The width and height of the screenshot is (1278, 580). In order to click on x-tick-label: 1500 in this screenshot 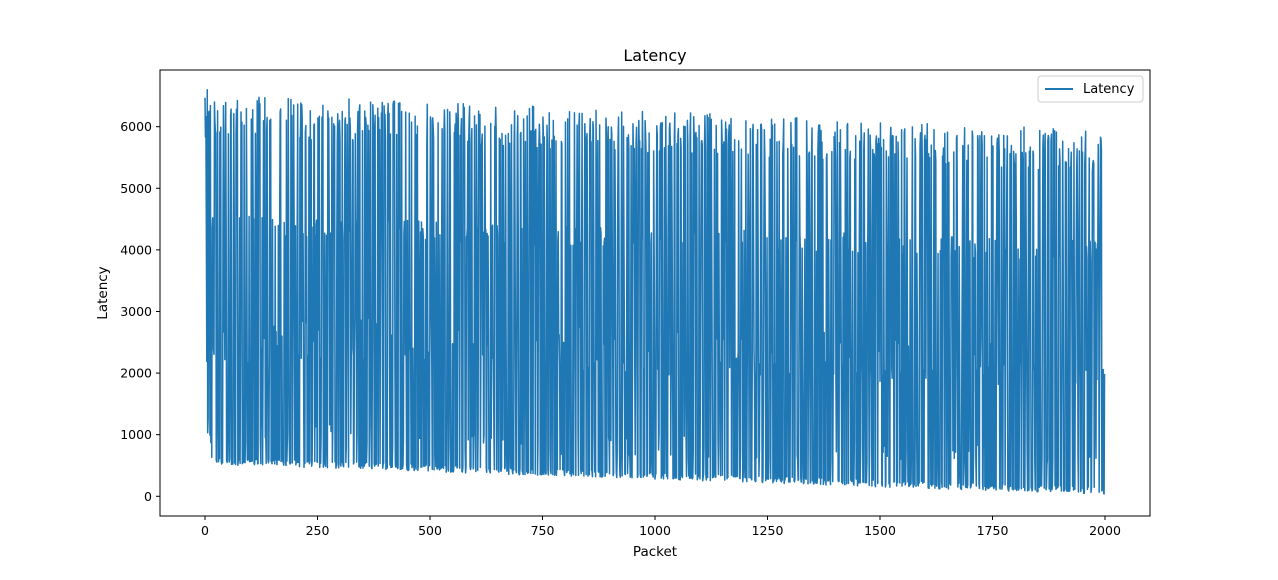, I will do `click(880, 530)`.